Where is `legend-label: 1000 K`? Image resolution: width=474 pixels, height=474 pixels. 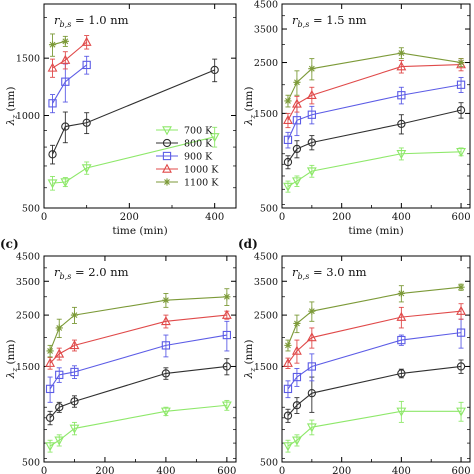
legend-label: 1000 K is located at coordinates (201, 170).